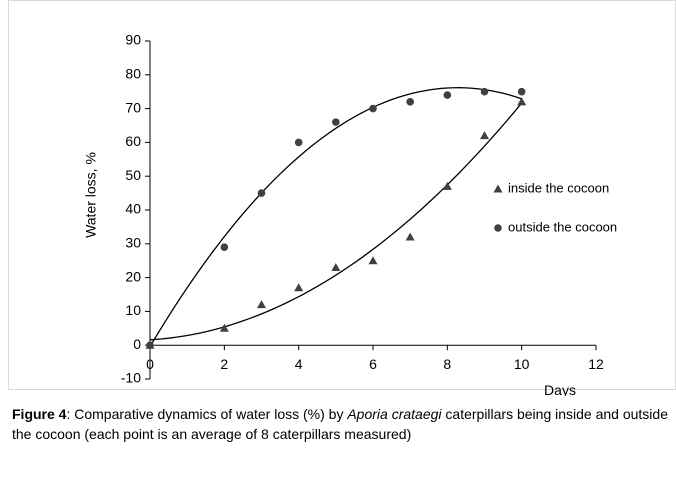 This screenshot has height=498, width=676. I want to click on y-tick-label: 20, so click(133, 276).